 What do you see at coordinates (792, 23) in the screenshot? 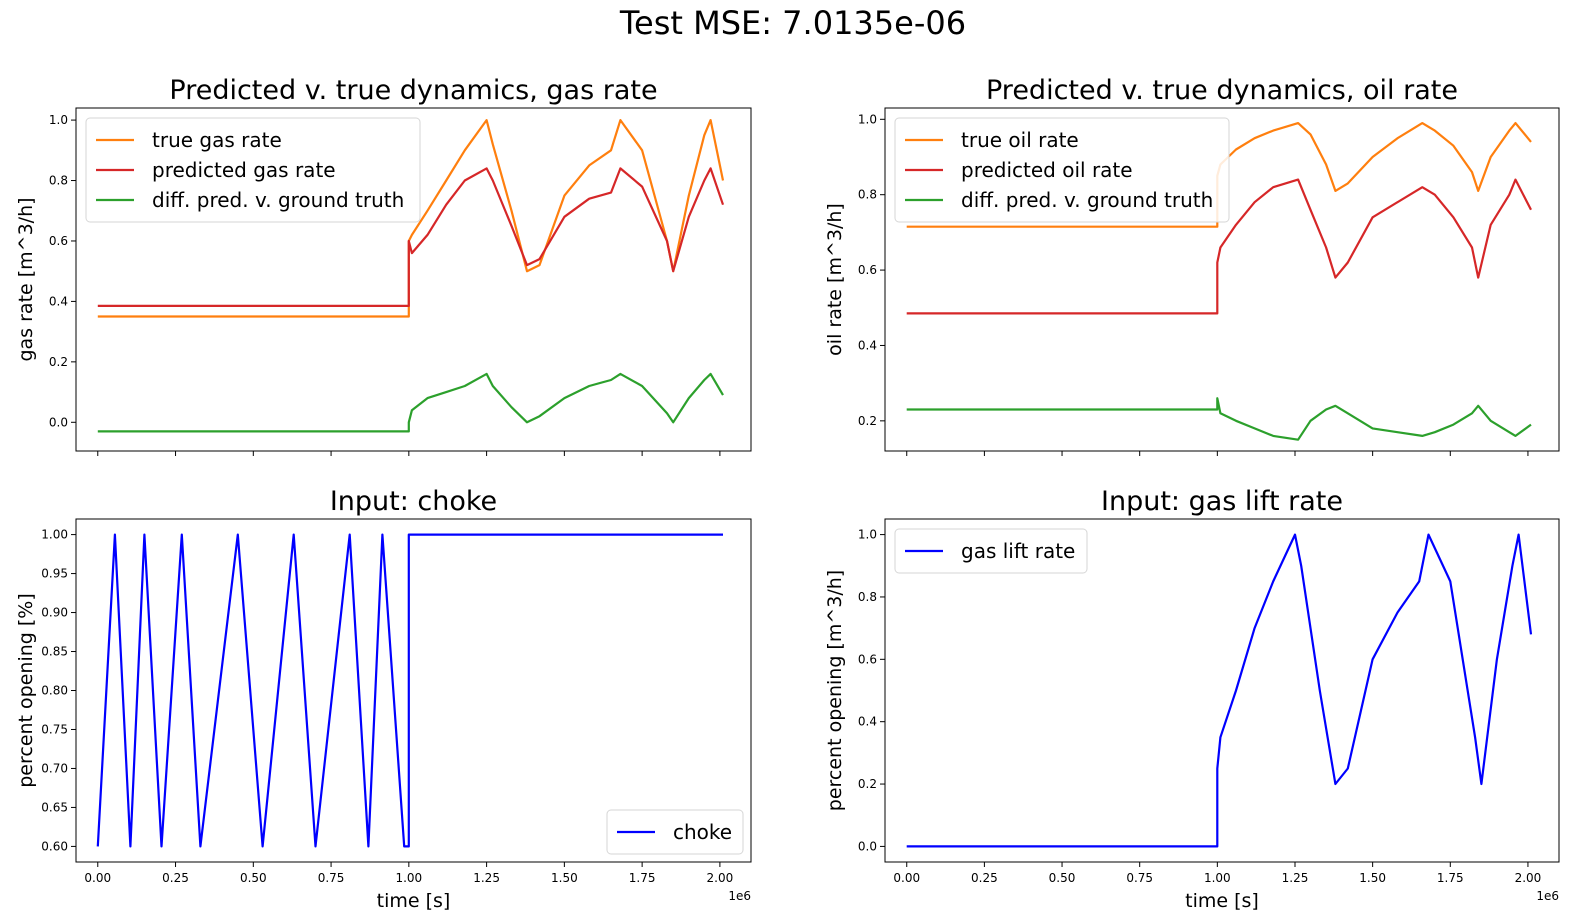
I see `figure-title: Test MSE: 7.0135e-06` at bounding box center [792, 23].